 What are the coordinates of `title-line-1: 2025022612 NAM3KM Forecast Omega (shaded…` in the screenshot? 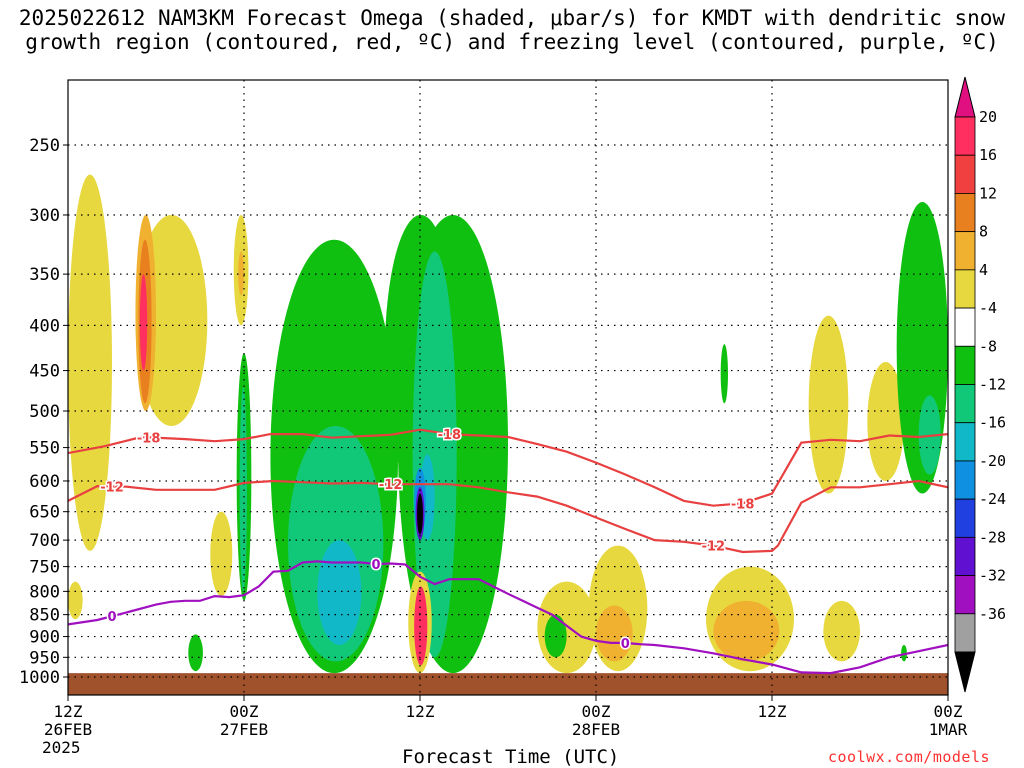 It's located at (512, 18).